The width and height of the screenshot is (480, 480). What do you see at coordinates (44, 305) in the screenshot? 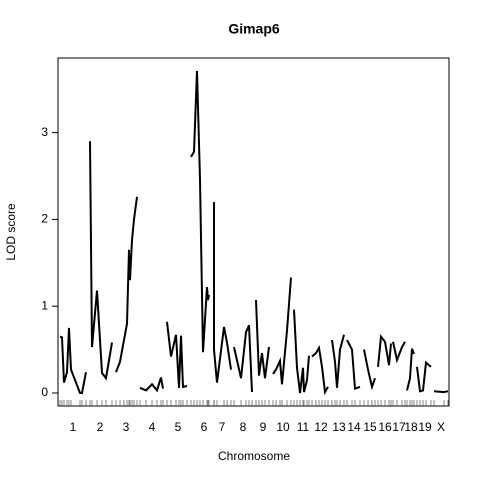
I see `y-tick-label: 1` at bounding box center [44, 305].